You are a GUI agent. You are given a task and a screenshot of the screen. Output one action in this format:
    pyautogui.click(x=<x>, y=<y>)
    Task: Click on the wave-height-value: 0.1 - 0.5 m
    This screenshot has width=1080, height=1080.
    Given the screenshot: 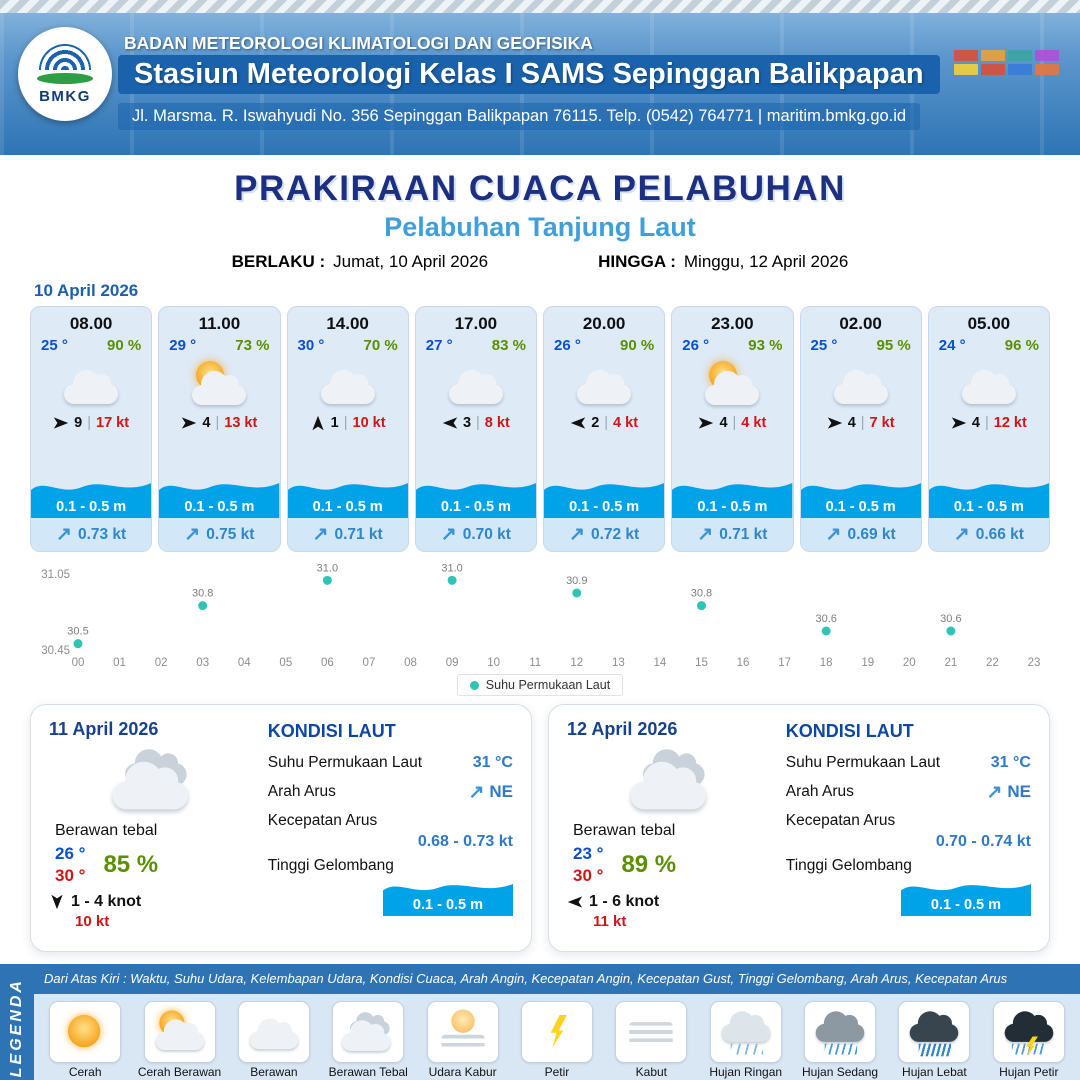 What is the action you would take?
    pyautogui.click(x=966, y=905)
    